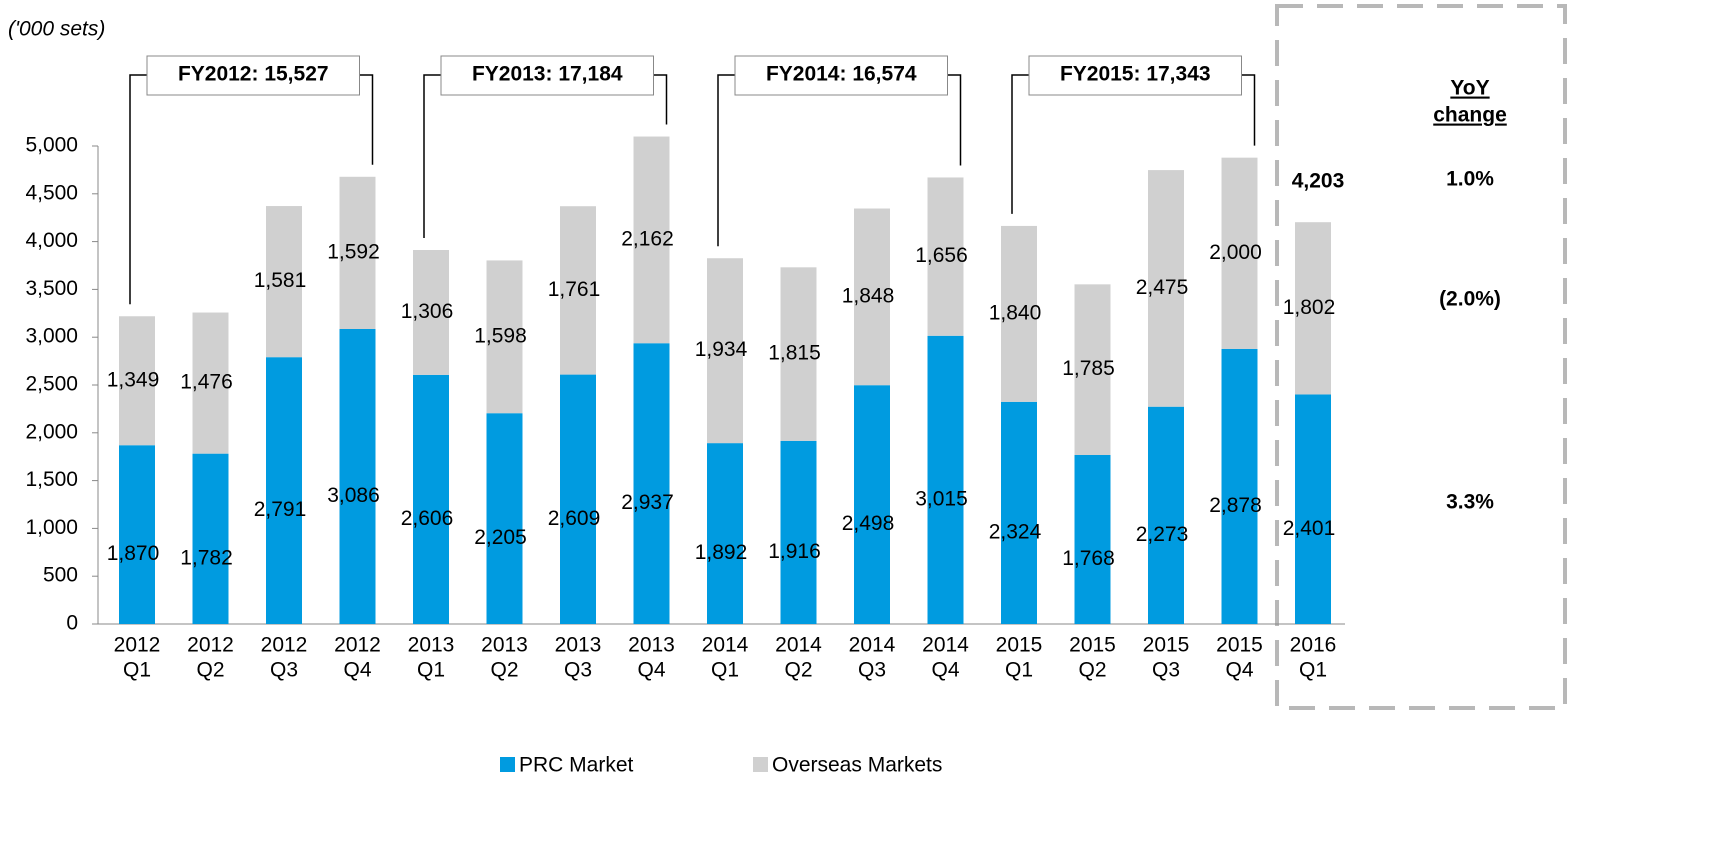  I want to click on x-tick-label: 2016, so click(1313, 645).